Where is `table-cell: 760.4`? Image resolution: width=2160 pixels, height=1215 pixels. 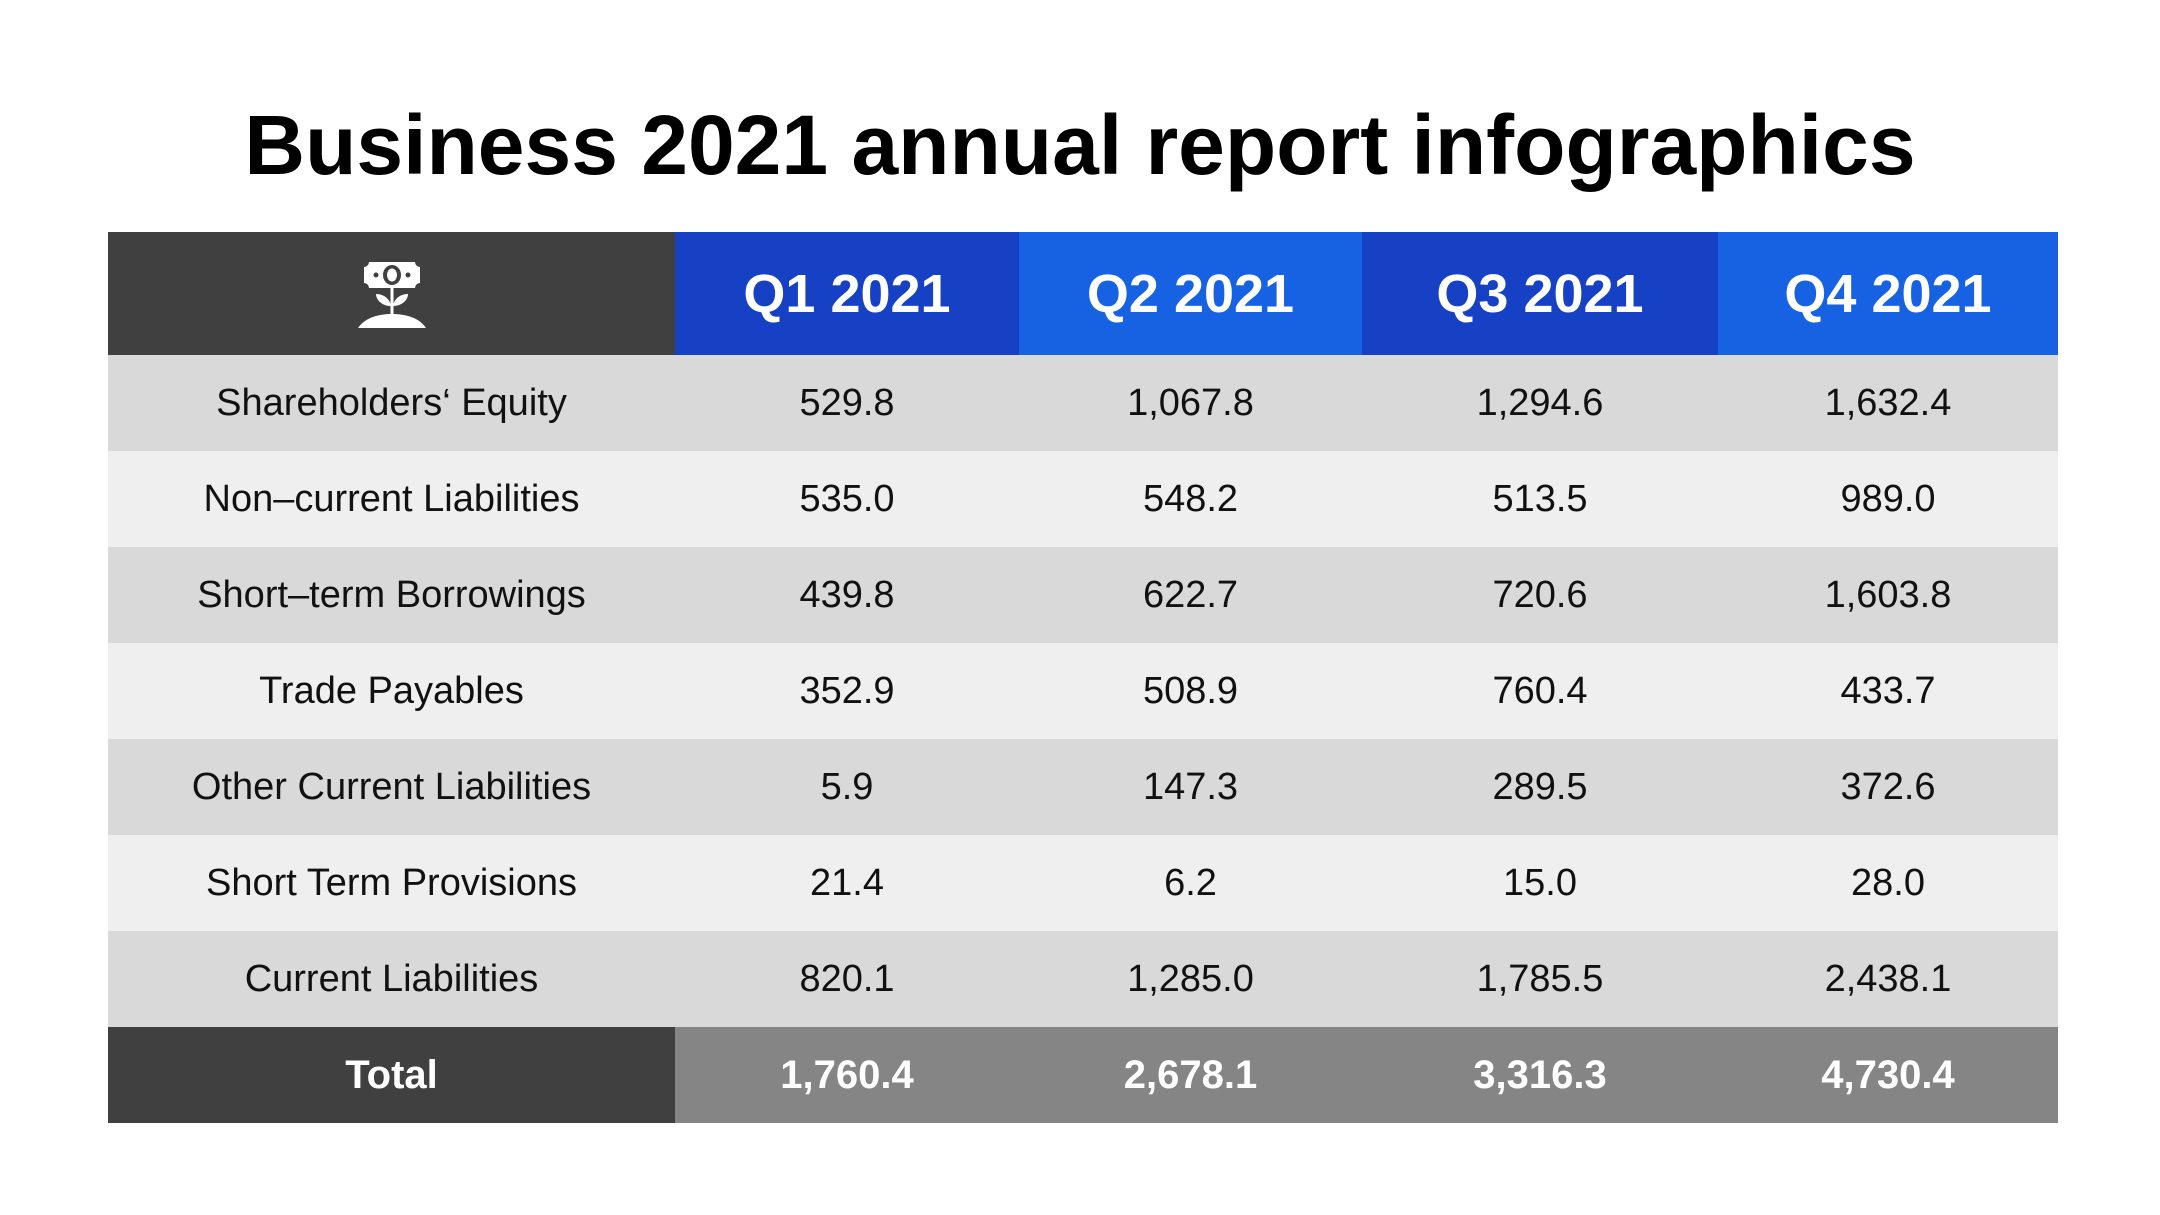 table-cell: 760.4 is located at coordinates (1540, 691).